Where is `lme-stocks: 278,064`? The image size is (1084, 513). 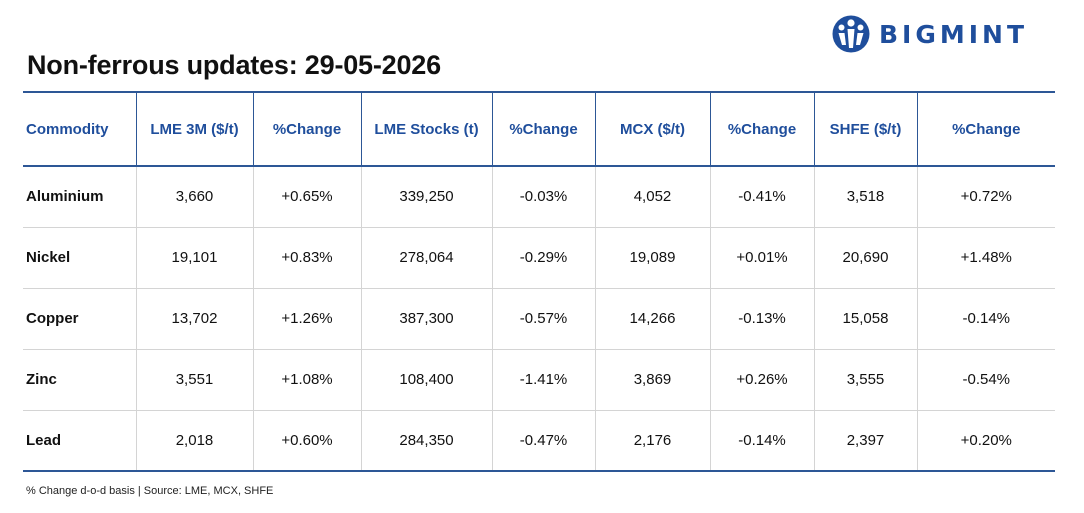
lme-stocks: 278,064 is located at coordinates (426, 258).